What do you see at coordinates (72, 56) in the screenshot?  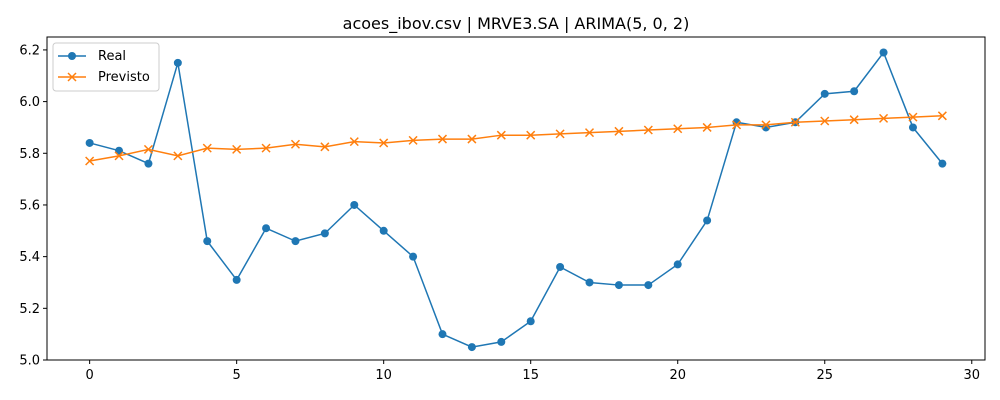 I see `legend-real-marker` at bounding box center [72, 56].